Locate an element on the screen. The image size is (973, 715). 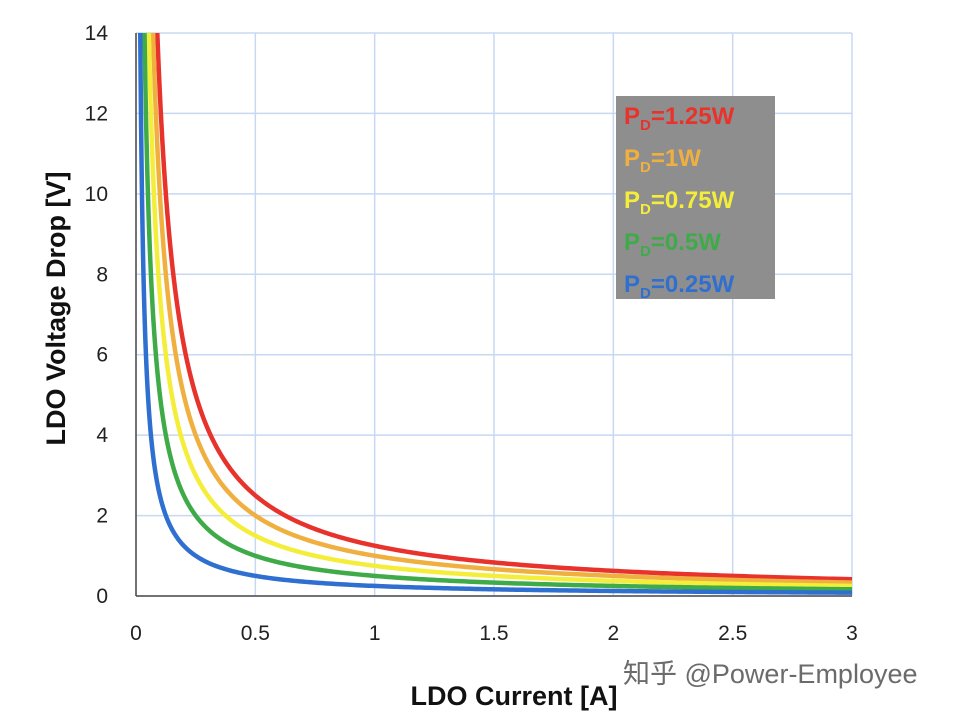
y-tick-label: 12 is located at coordinates (96, 113).